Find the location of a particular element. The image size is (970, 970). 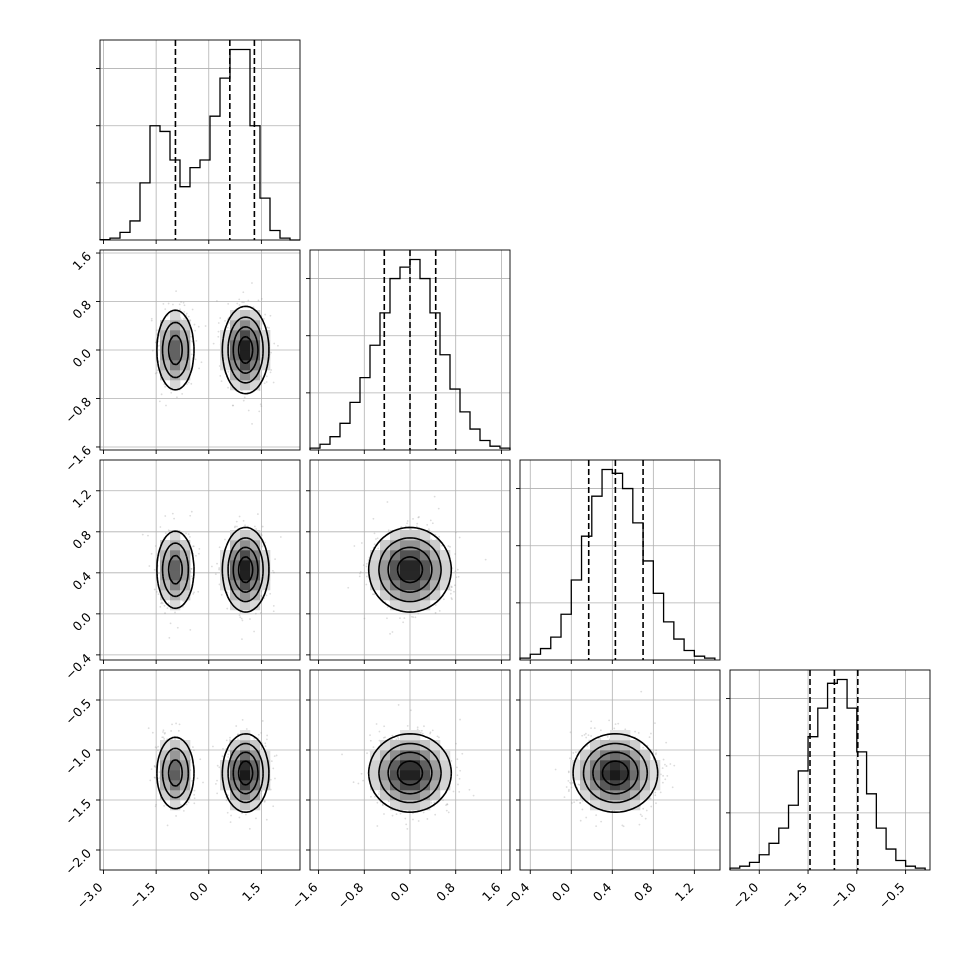

histogram-p2 is located at coordinates (617, 564).